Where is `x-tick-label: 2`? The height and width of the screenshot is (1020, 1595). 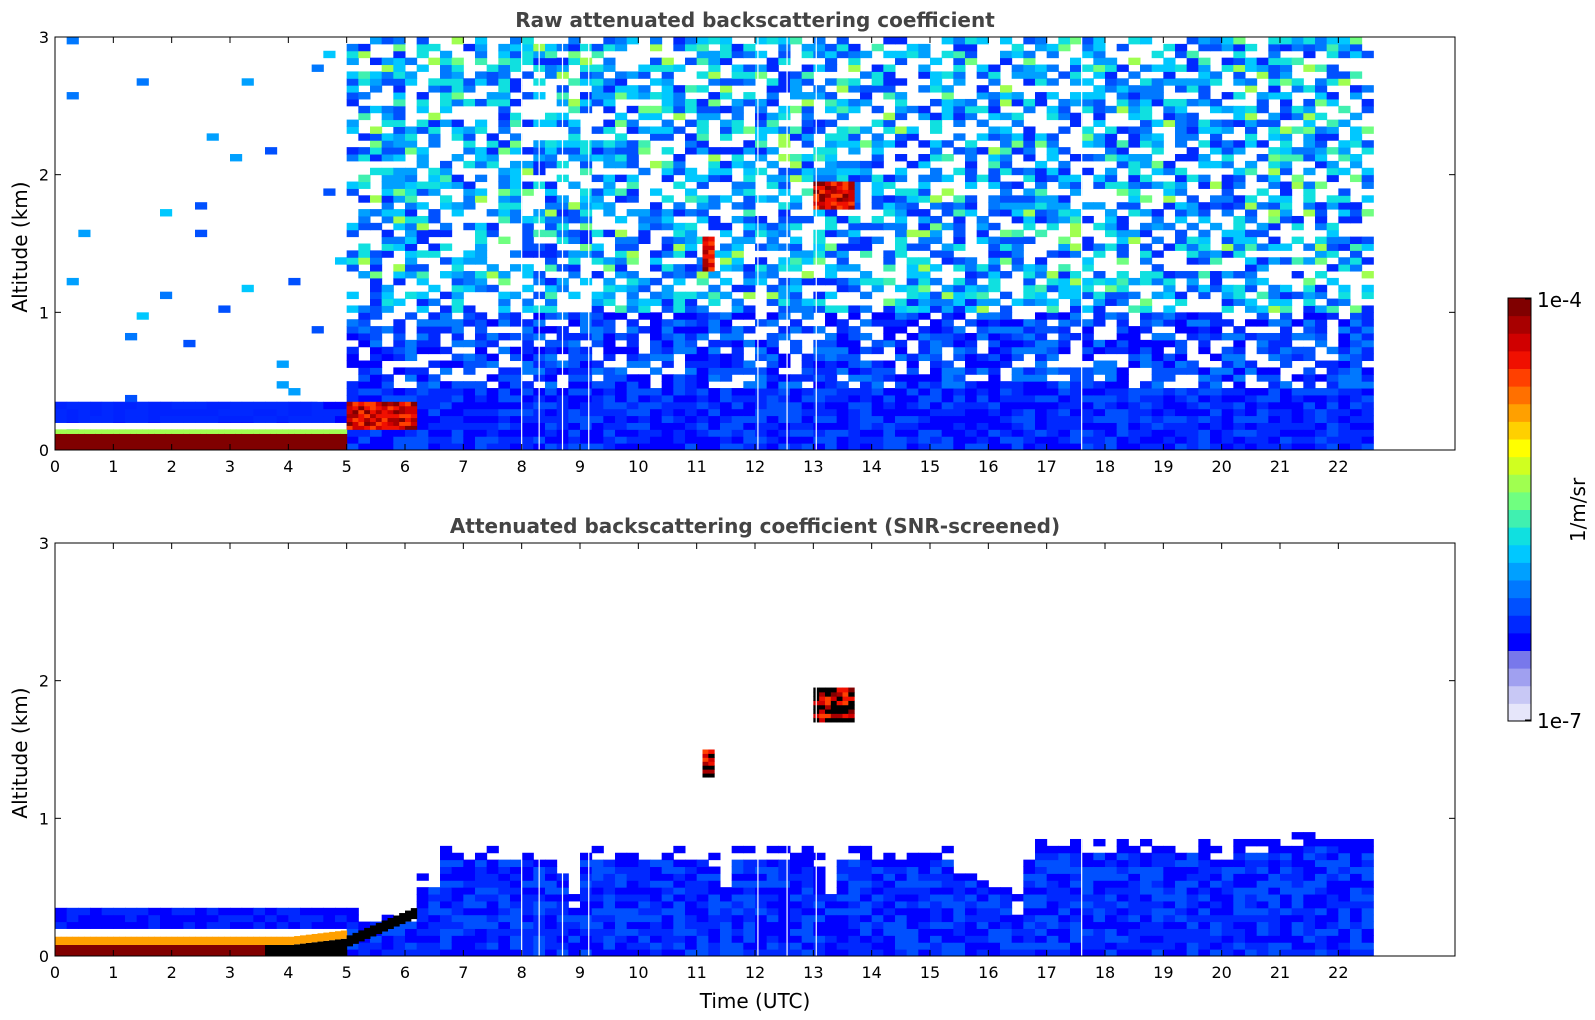 x-tick-label: 2 is located at coordinates (172, 466).